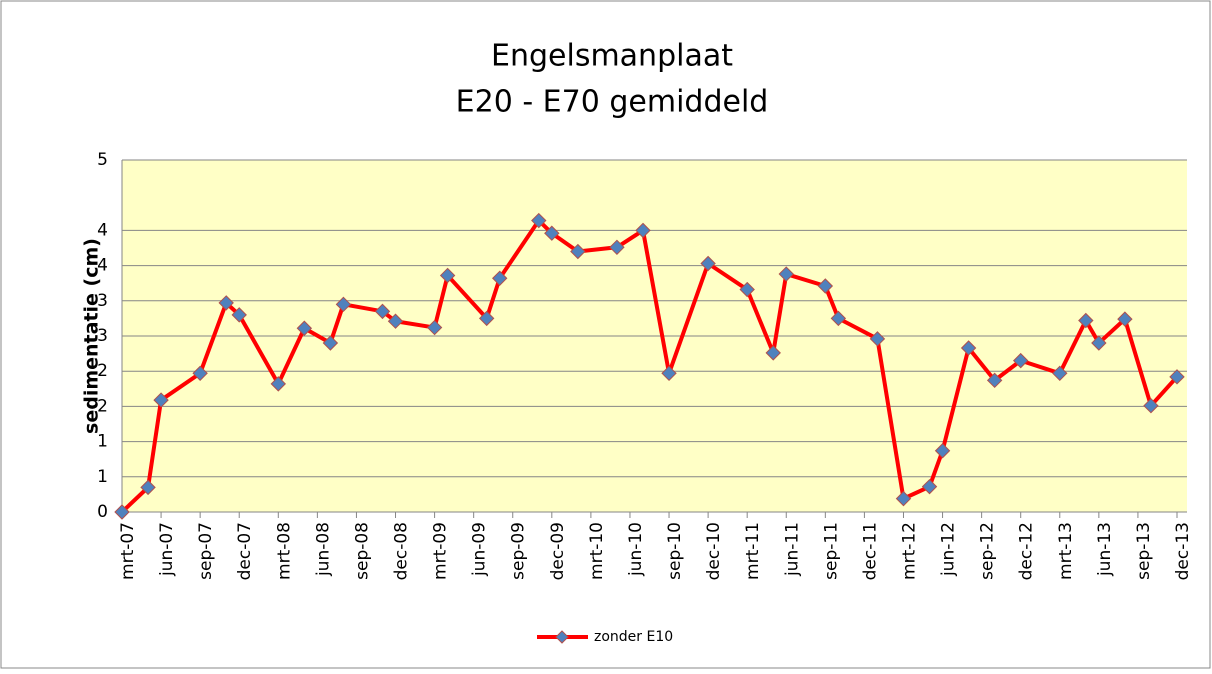 Image resolution: width=1212 pixels, height=674 pixels. I want to click on x-tick-label: mrt-08, so click(284, 551).